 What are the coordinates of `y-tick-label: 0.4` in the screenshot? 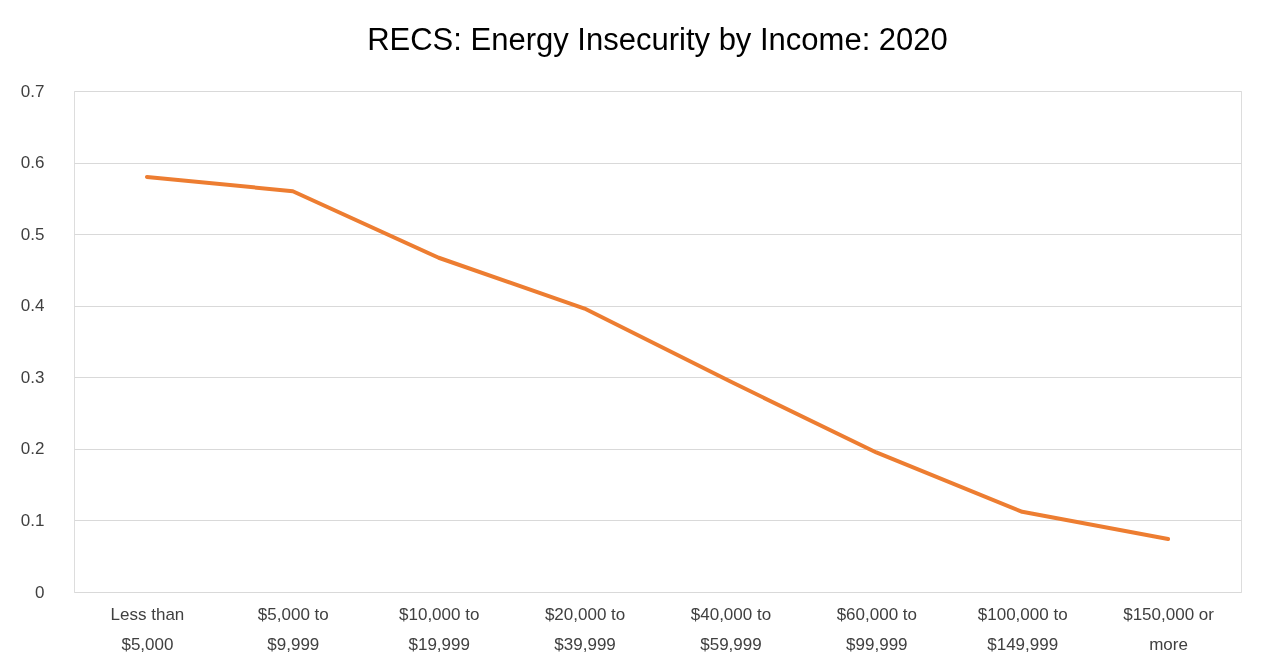 It's located at (32, 306).